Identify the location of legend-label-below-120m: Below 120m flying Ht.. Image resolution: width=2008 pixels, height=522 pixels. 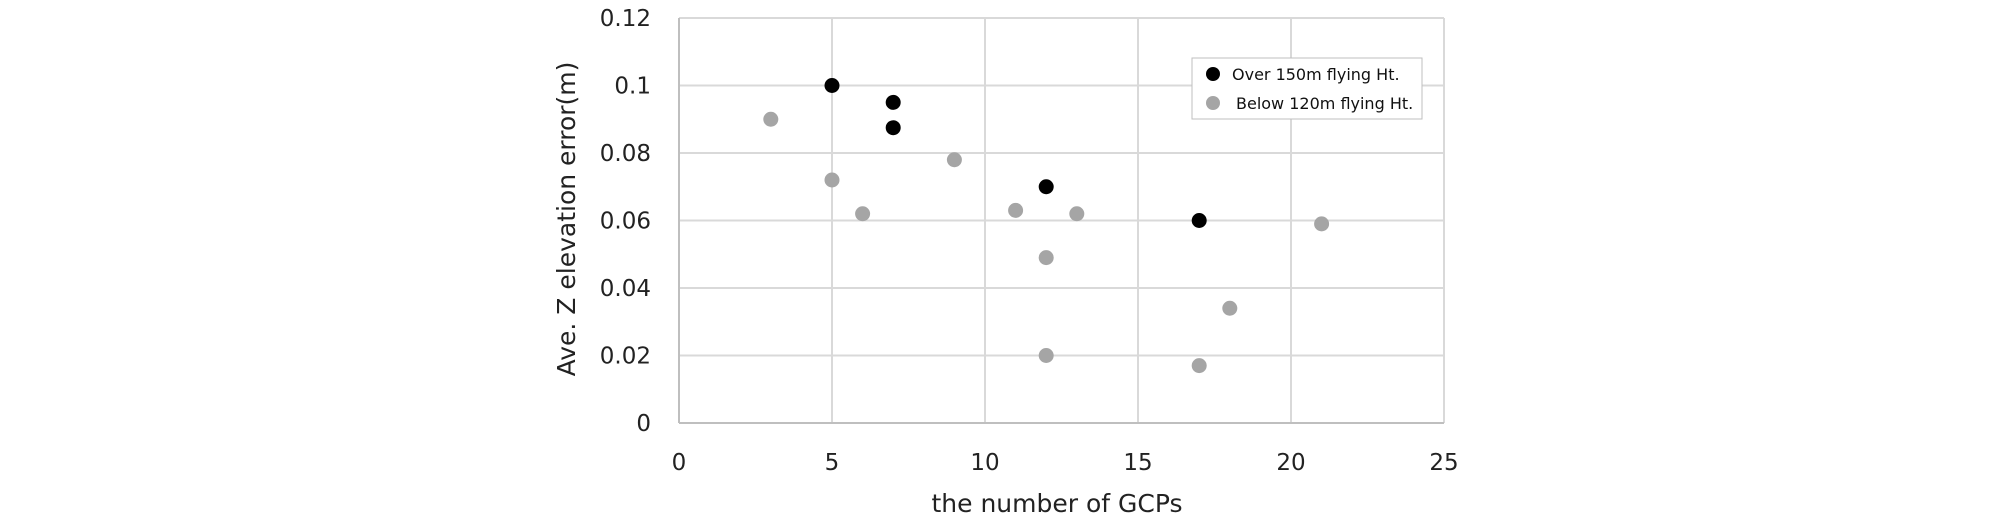
(1324, 103).